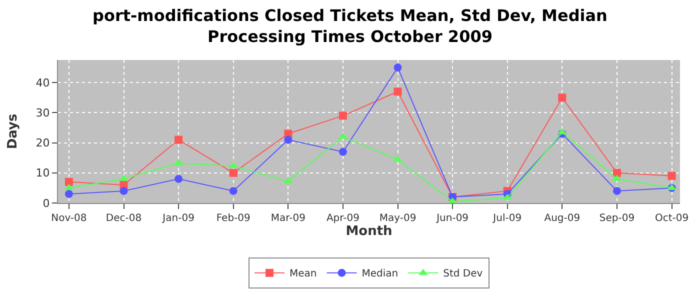 This screenshot has width=700, height=300. I want to click on x-tick-label: Aug-09, so click(562, 218).